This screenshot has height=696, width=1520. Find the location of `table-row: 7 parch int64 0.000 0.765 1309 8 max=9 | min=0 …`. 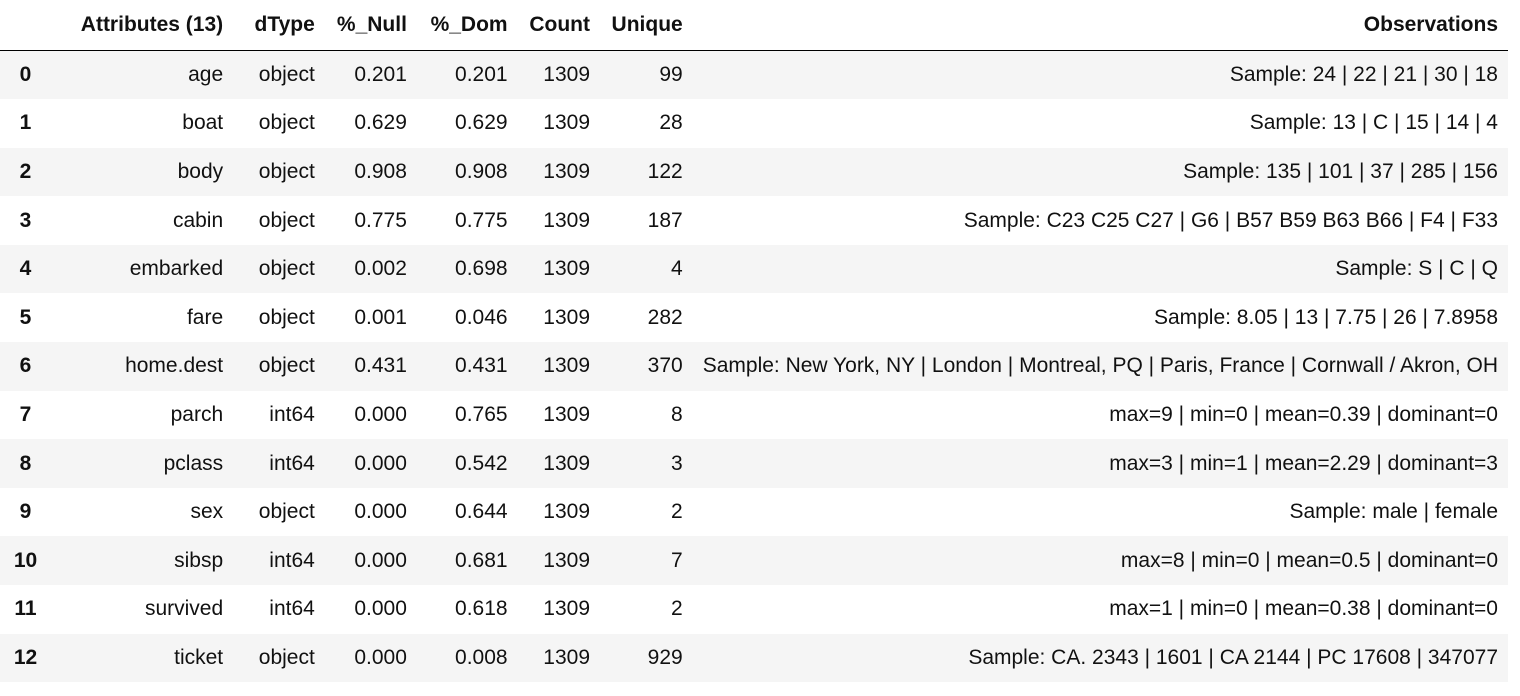

table-row: 7 parch int64 0.000 0.765 1309 8 max=9 | min=0 … is located at coordinates (754, 415).